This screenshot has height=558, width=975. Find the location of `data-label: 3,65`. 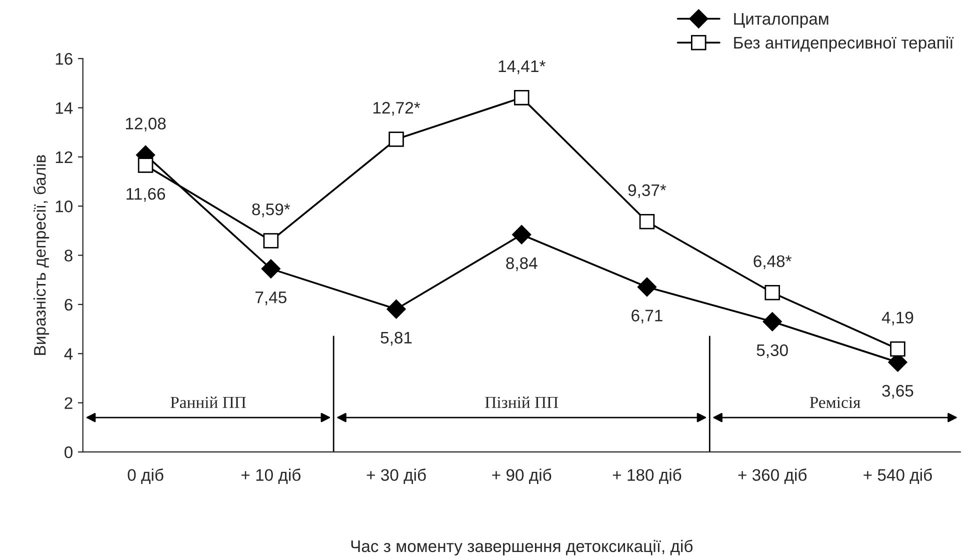

data-label: 3,65 is located at coordinates (898, 391).